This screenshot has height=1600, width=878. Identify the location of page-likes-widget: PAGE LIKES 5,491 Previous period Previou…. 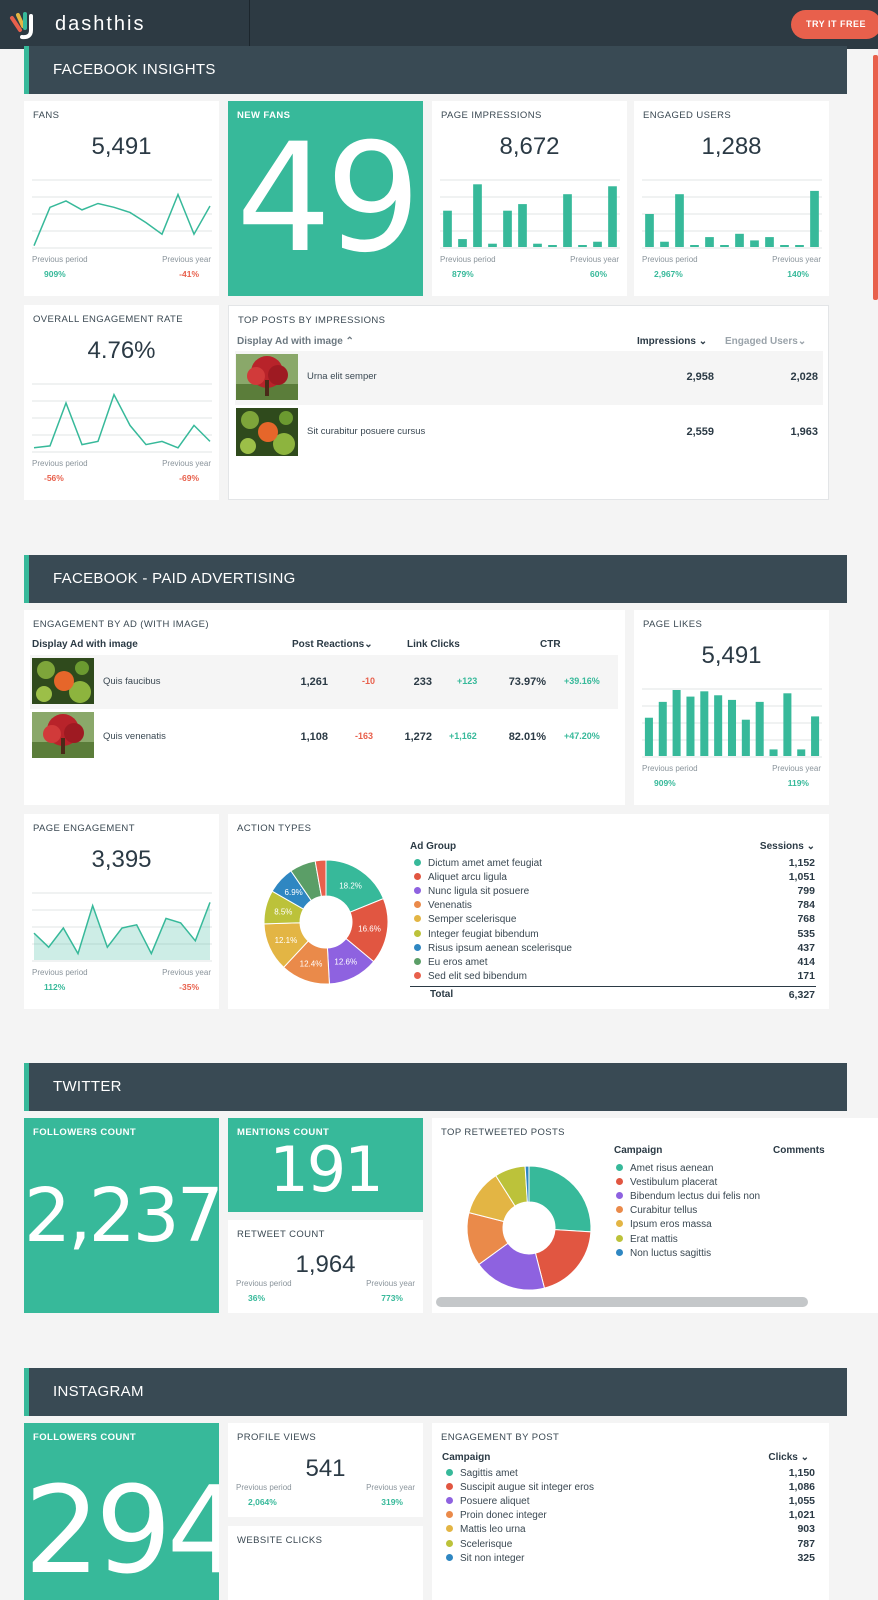
(731, 707).